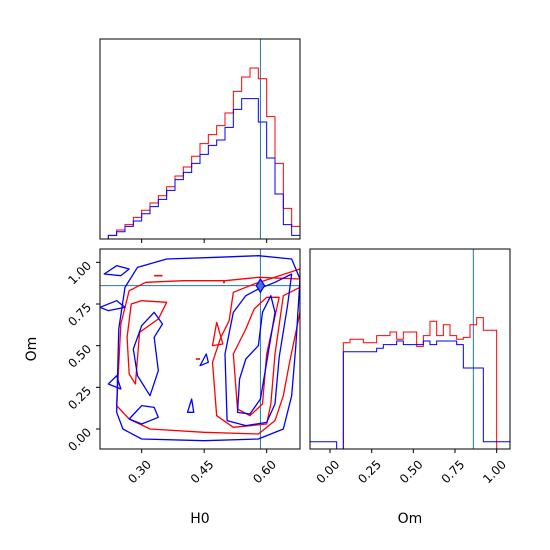  I want to click on hist-h0-red-series, so click(200, 153).